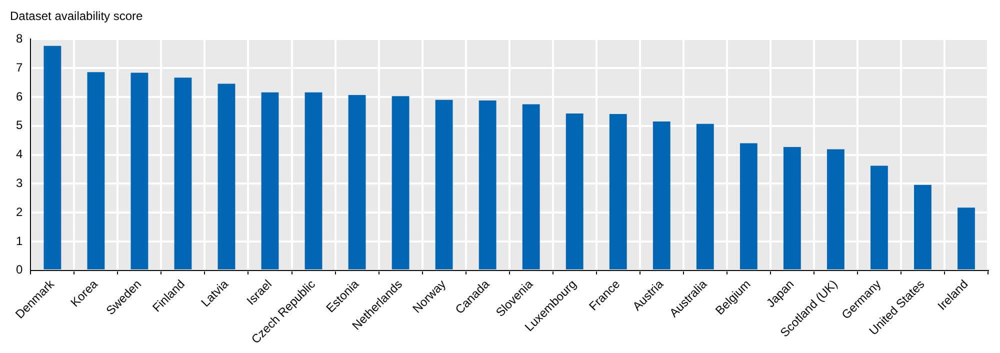 This screenshot has height=353, width=1000. Describe the element at coordinates (19, 67) in the screenshot. I see `y-tick-label: 7` at that location.